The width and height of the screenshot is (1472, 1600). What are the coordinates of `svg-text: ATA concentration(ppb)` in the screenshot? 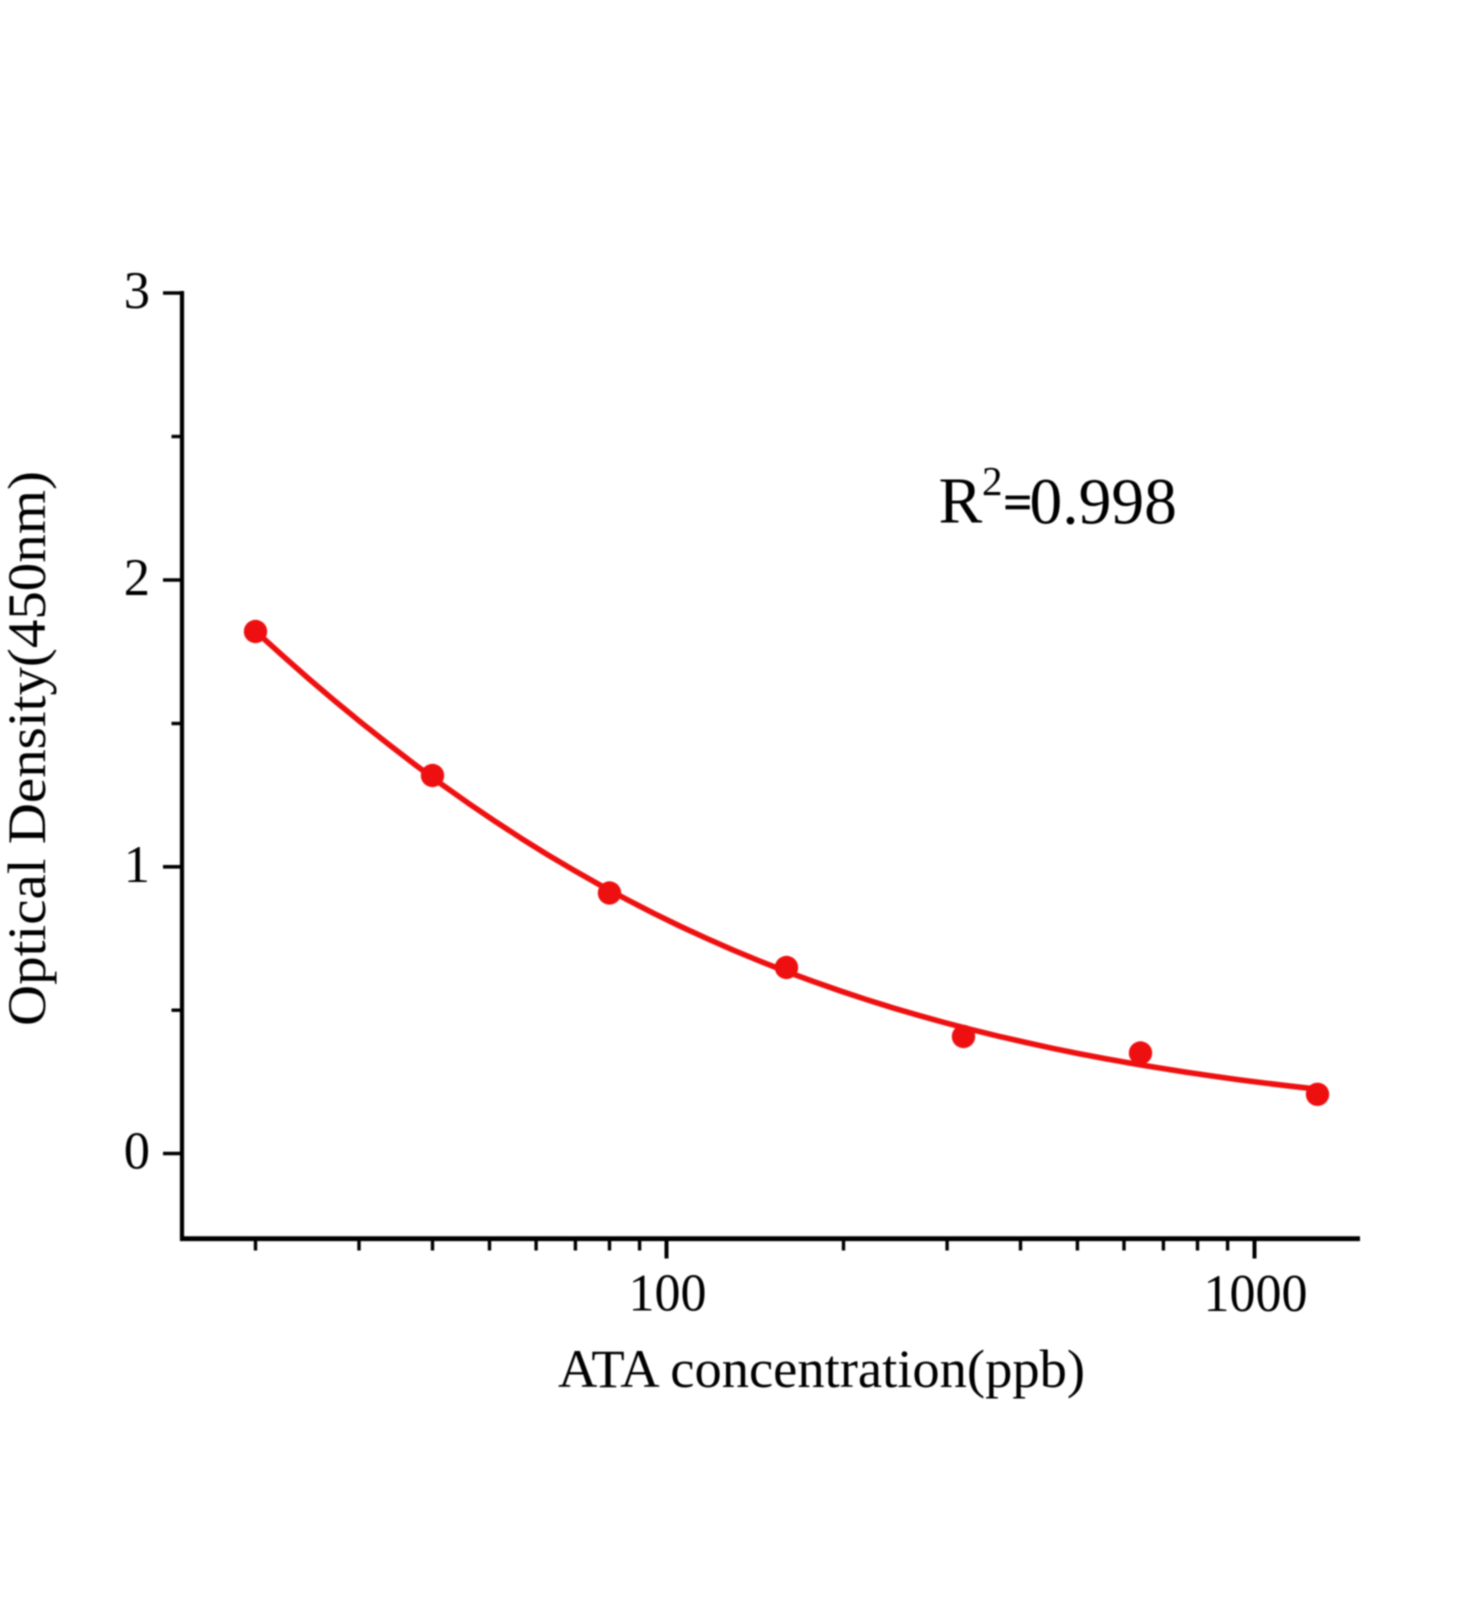 It's located at (821, 1368).